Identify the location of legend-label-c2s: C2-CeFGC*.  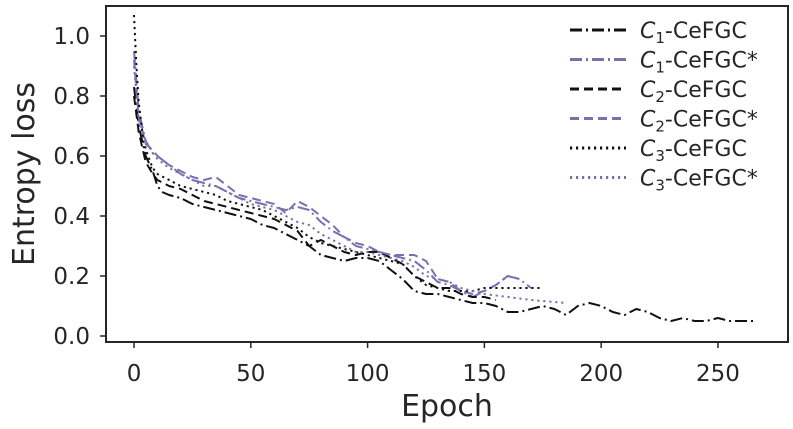
(699, 122).